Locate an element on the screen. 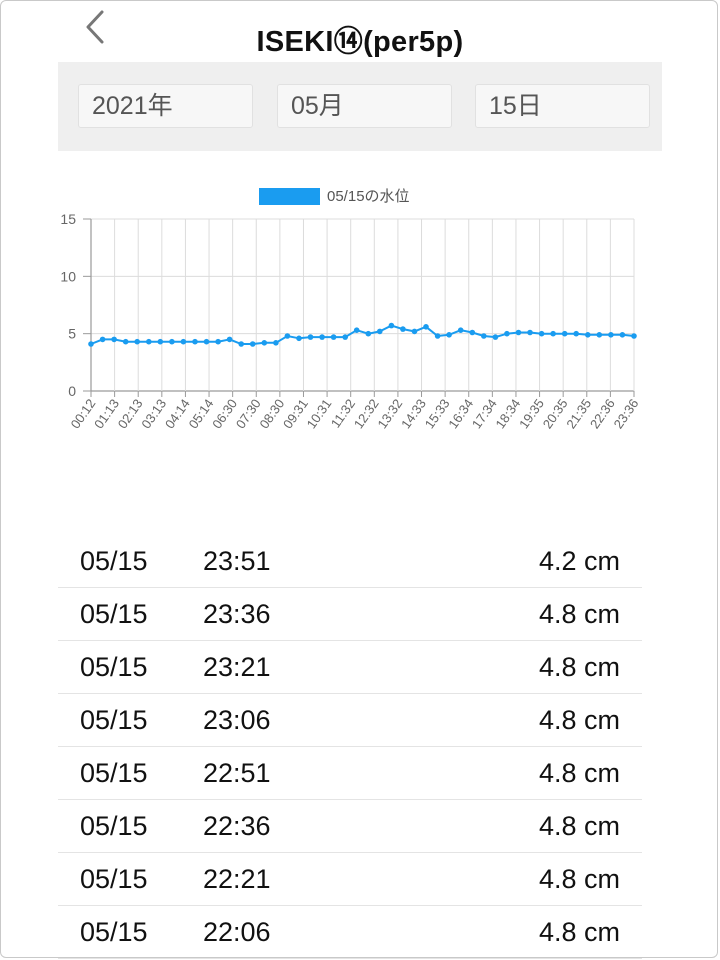 The height and width of the screenshot is (960, 720). back-button is located at coordinates (95, 27).